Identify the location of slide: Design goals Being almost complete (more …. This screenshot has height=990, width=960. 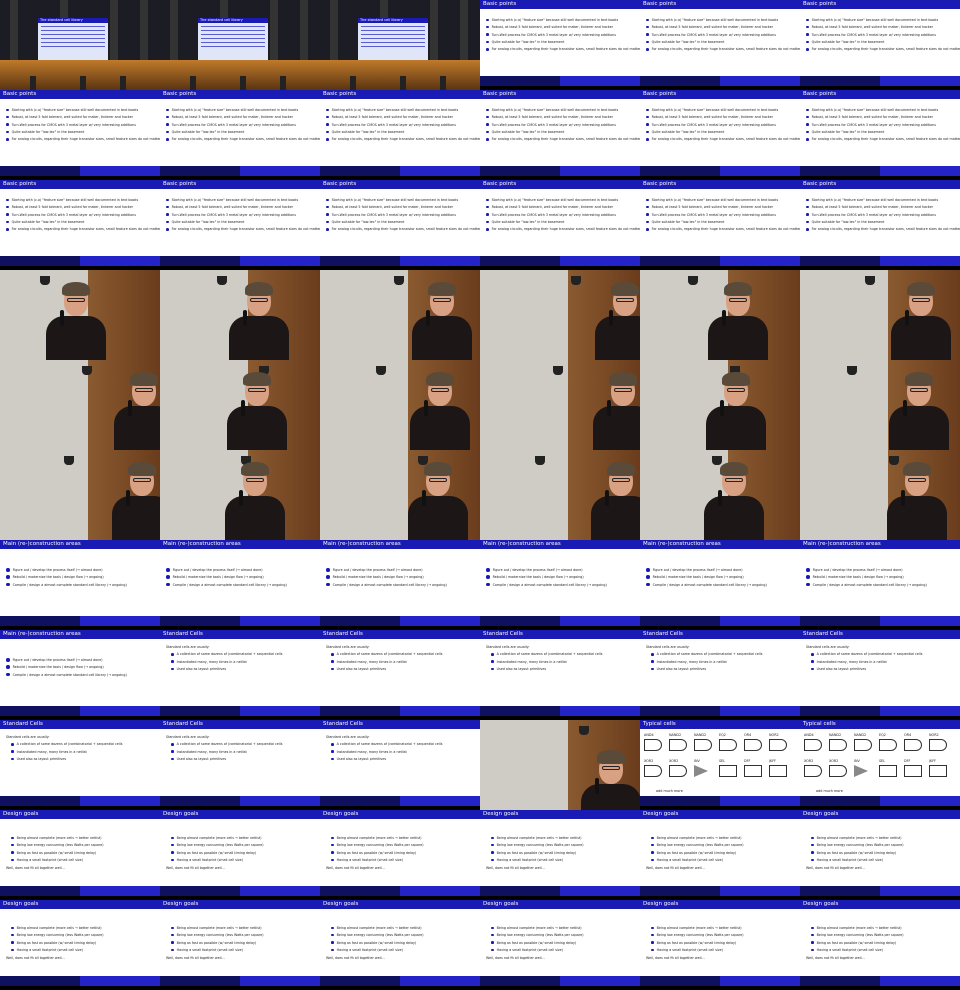
(240, 945).